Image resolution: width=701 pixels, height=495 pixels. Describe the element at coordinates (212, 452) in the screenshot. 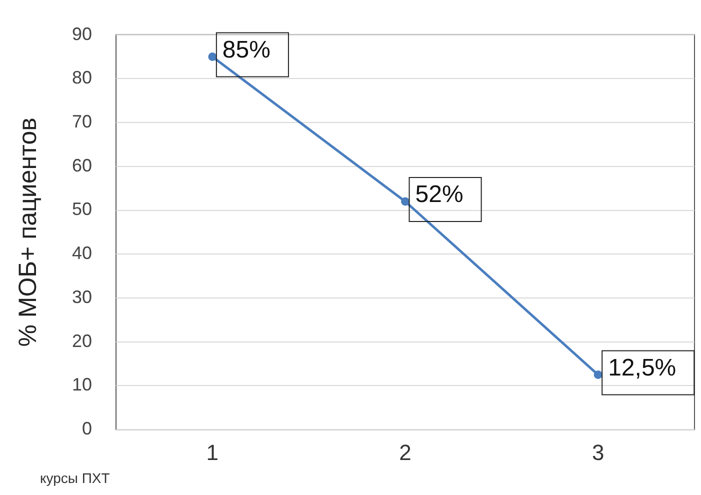

I see `x-tick-label: 1` at that location.